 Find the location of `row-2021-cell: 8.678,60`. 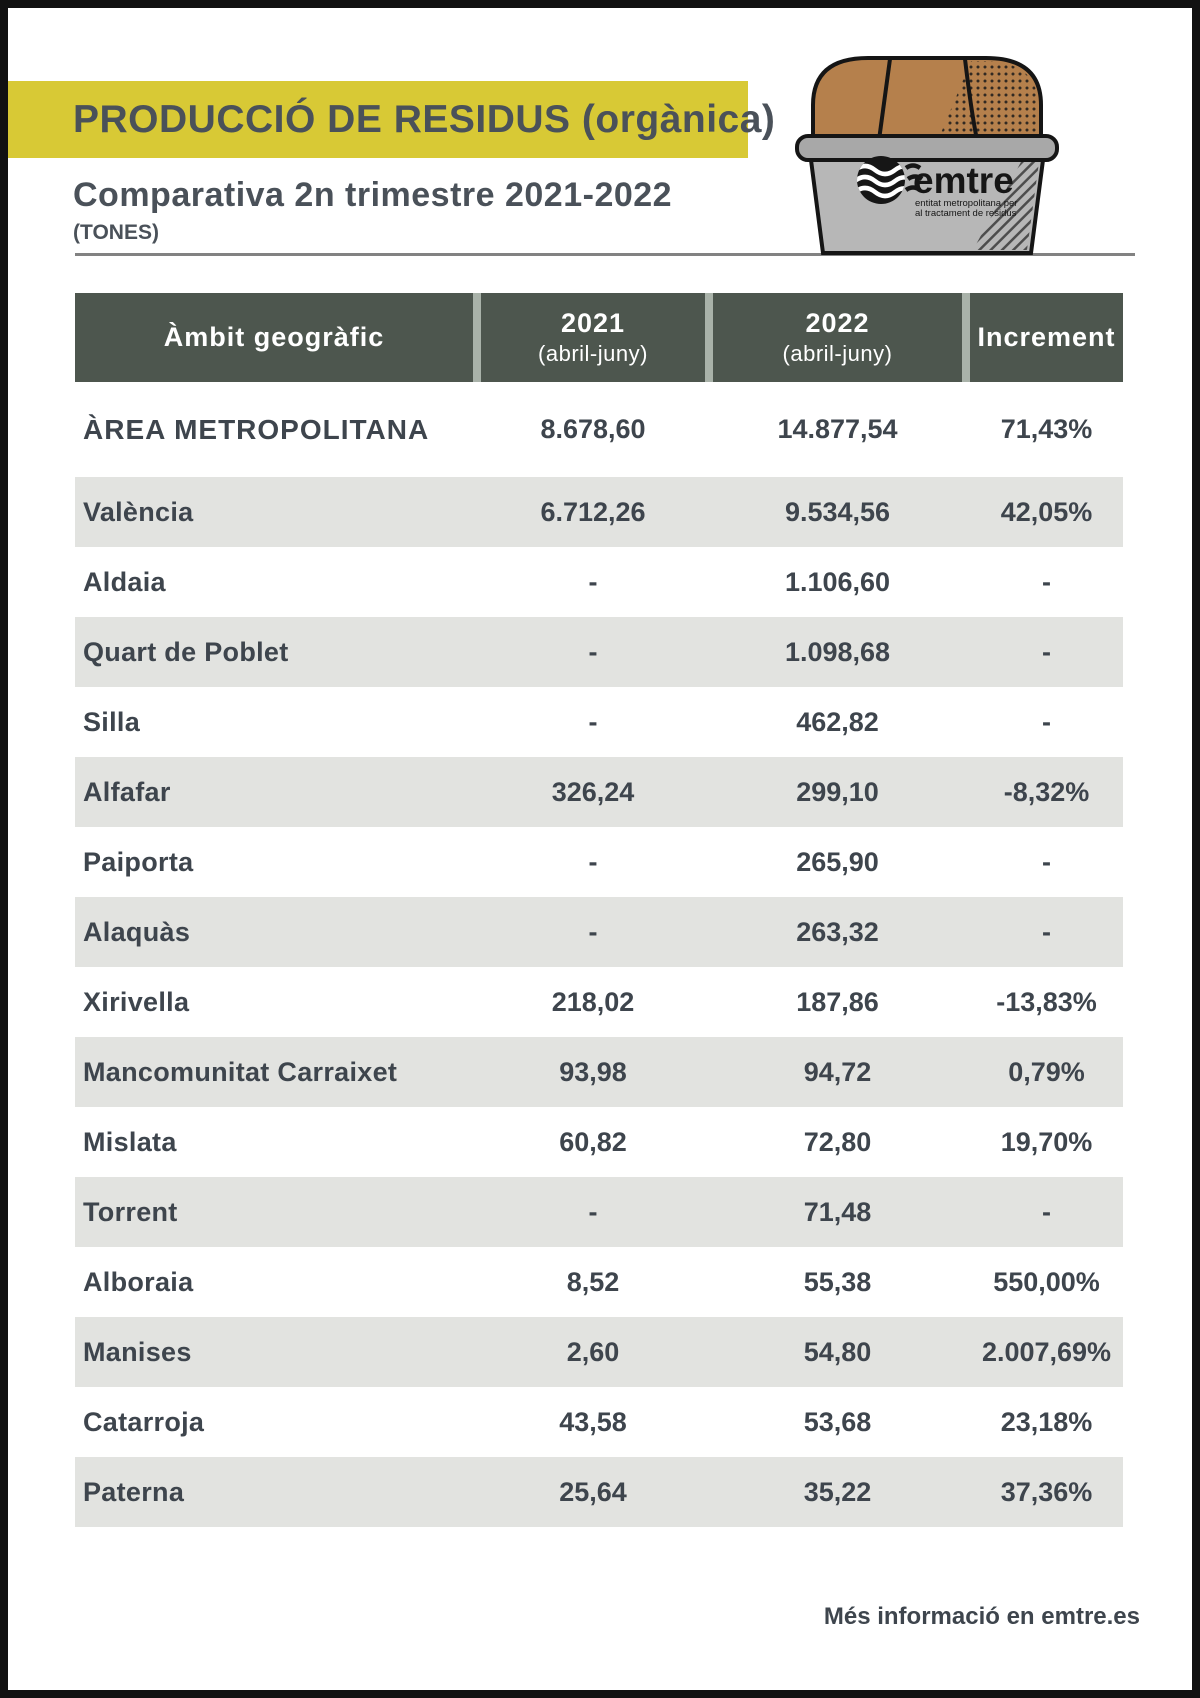

row-2021-cell: 8.678,60 is located at coordinates (593, 429).